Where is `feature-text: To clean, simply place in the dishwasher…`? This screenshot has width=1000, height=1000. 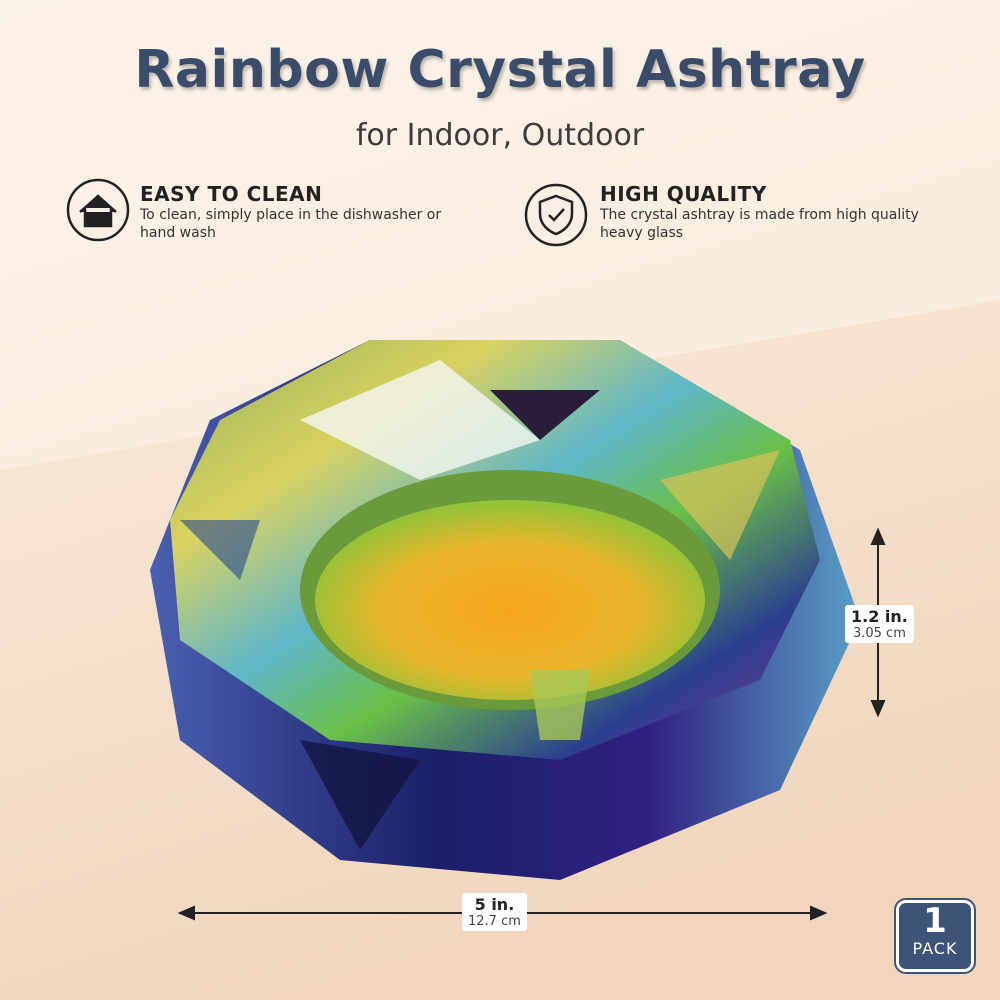 feature-text: To clean, simply place in the dishwasher… is located at coordinates (291, 224).